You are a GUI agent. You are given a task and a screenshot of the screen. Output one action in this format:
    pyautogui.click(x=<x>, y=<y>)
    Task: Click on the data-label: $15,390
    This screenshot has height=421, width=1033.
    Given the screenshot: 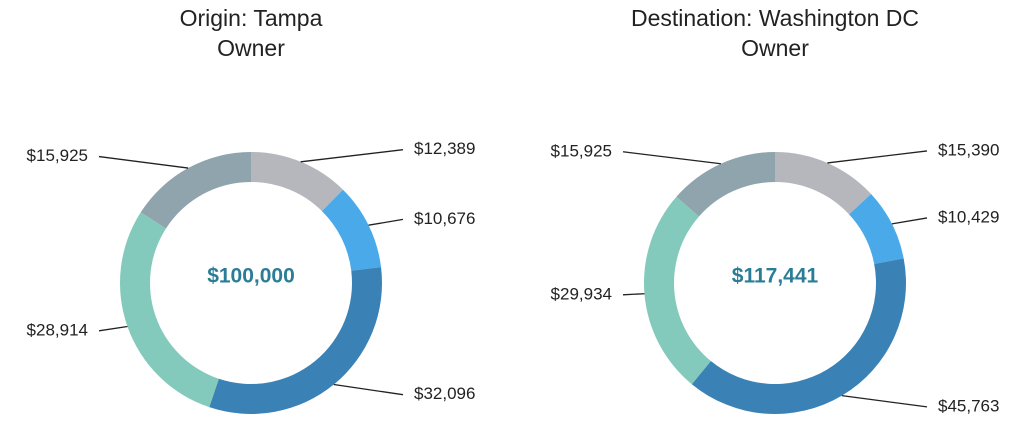 What is the action you would take?
    pyautogui.click(x=968, y=149)
    